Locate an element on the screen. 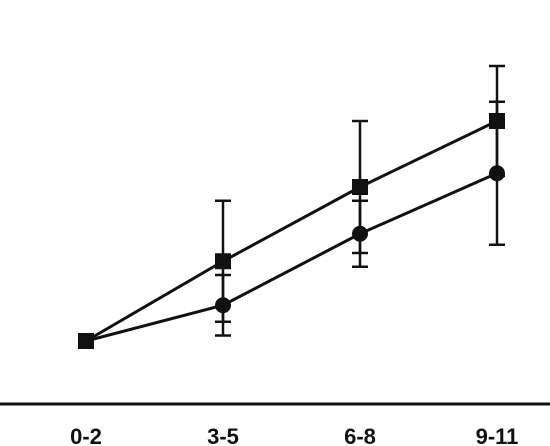 This screenshot has height=446, width=550. x-axis-ticks: 0-2 3-5 6-8 9-11 is located at coordinates (294, 435).